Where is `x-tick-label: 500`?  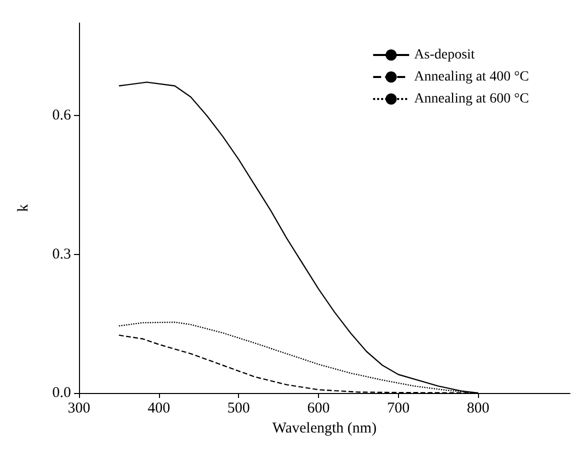
x-tick-label: 500 is located at coordinates (238, 408).